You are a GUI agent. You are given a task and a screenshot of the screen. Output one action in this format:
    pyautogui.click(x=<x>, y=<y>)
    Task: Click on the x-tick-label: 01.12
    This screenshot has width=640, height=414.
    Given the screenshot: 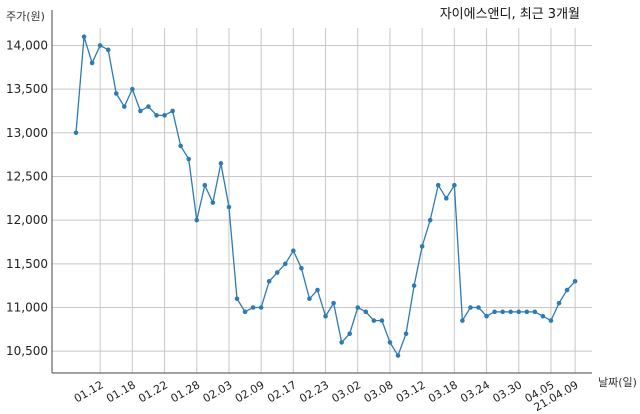 What is the action you would take?
    pyautogui.click(x=89, y=391)
    